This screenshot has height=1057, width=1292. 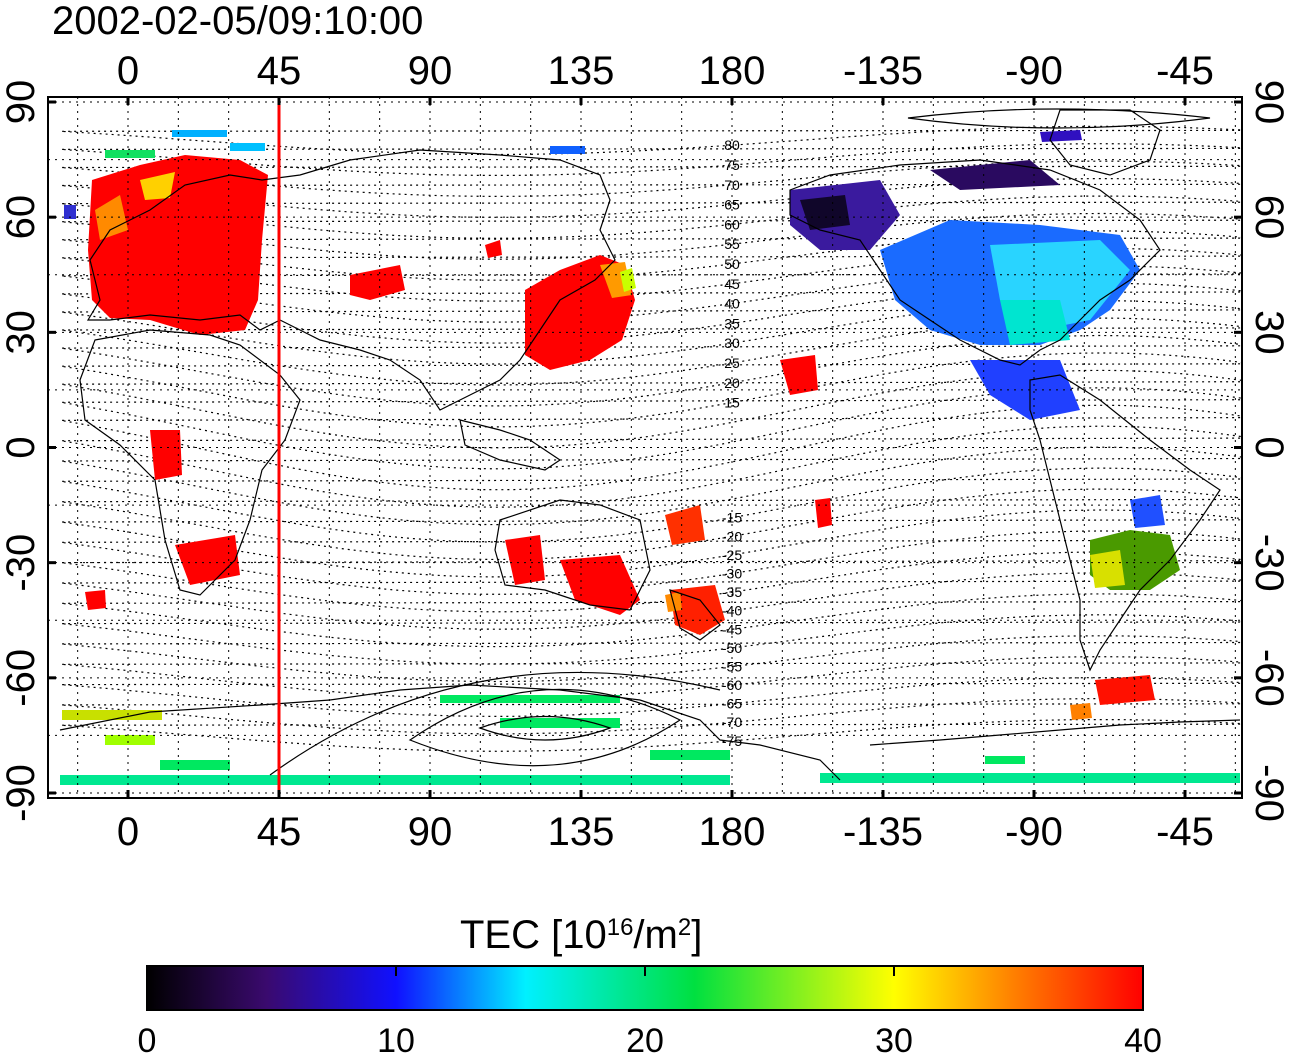 I want to click on bottom-tick-label: 0, so click(x=128, y=832).